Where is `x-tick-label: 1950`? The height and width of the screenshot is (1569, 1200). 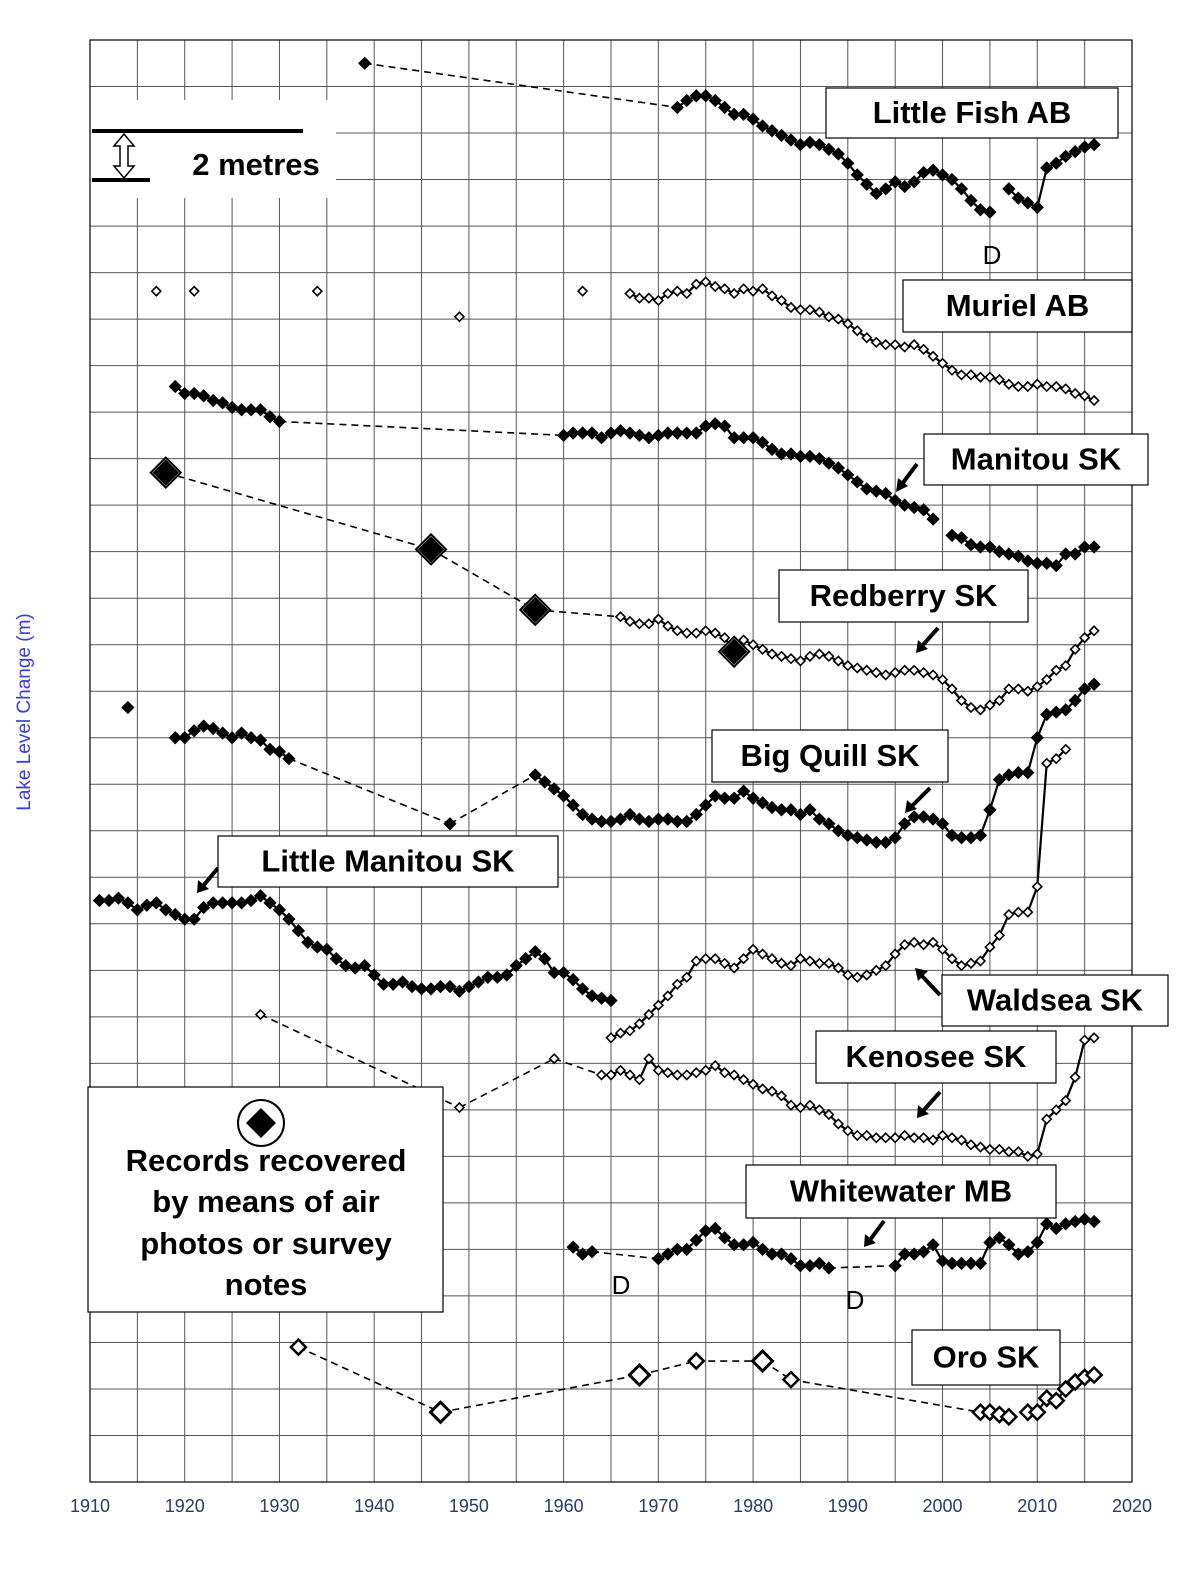
x-tick-label: 1950 is located at coordinates (469, 1506).